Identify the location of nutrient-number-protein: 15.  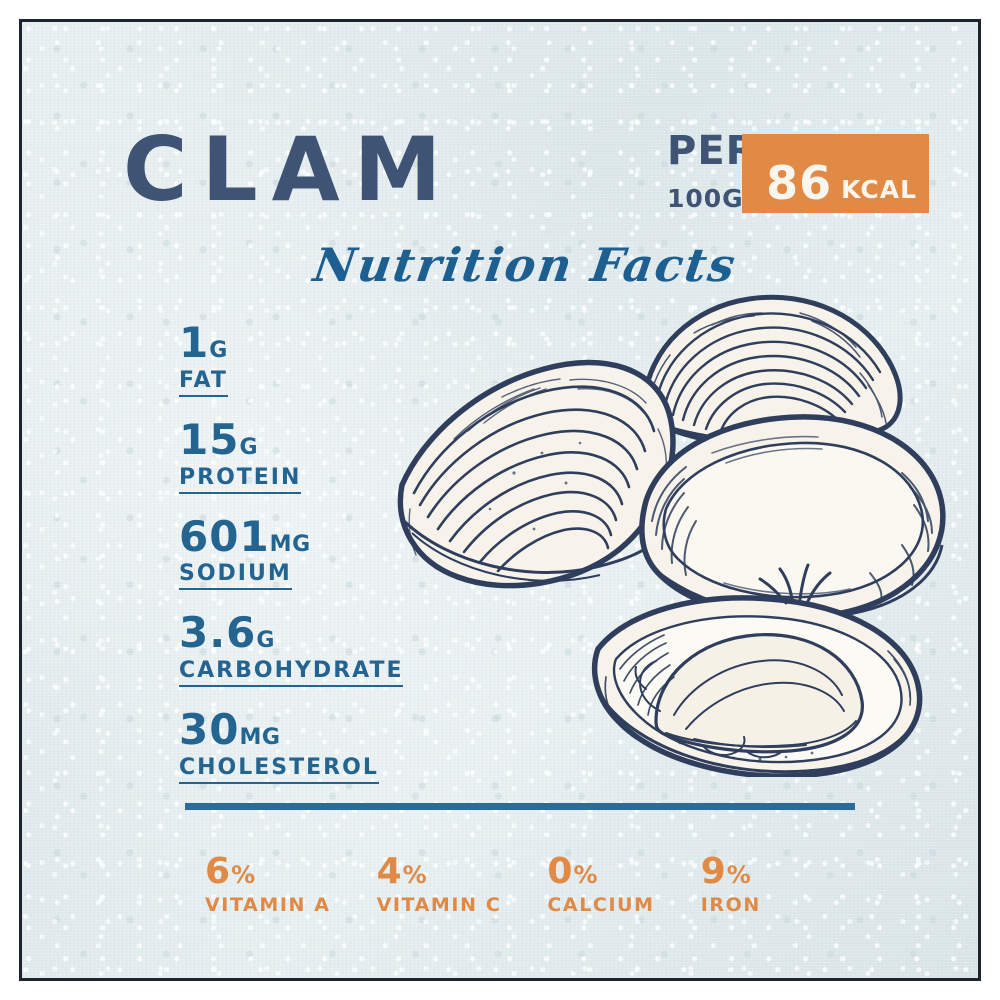
(209, 439).